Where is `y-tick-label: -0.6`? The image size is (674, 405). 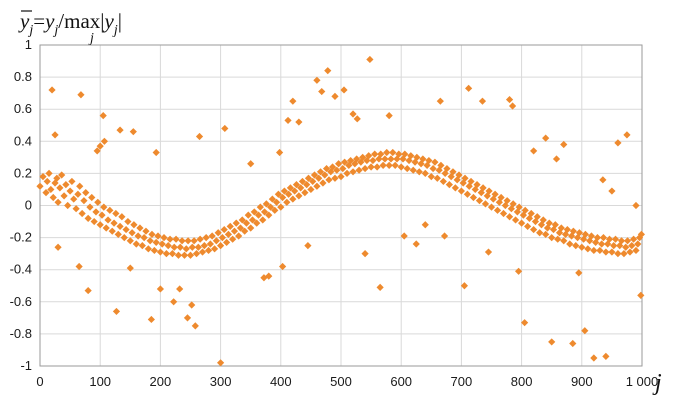
y-tick-label: -0.6 is located at coordinates (21, 301).